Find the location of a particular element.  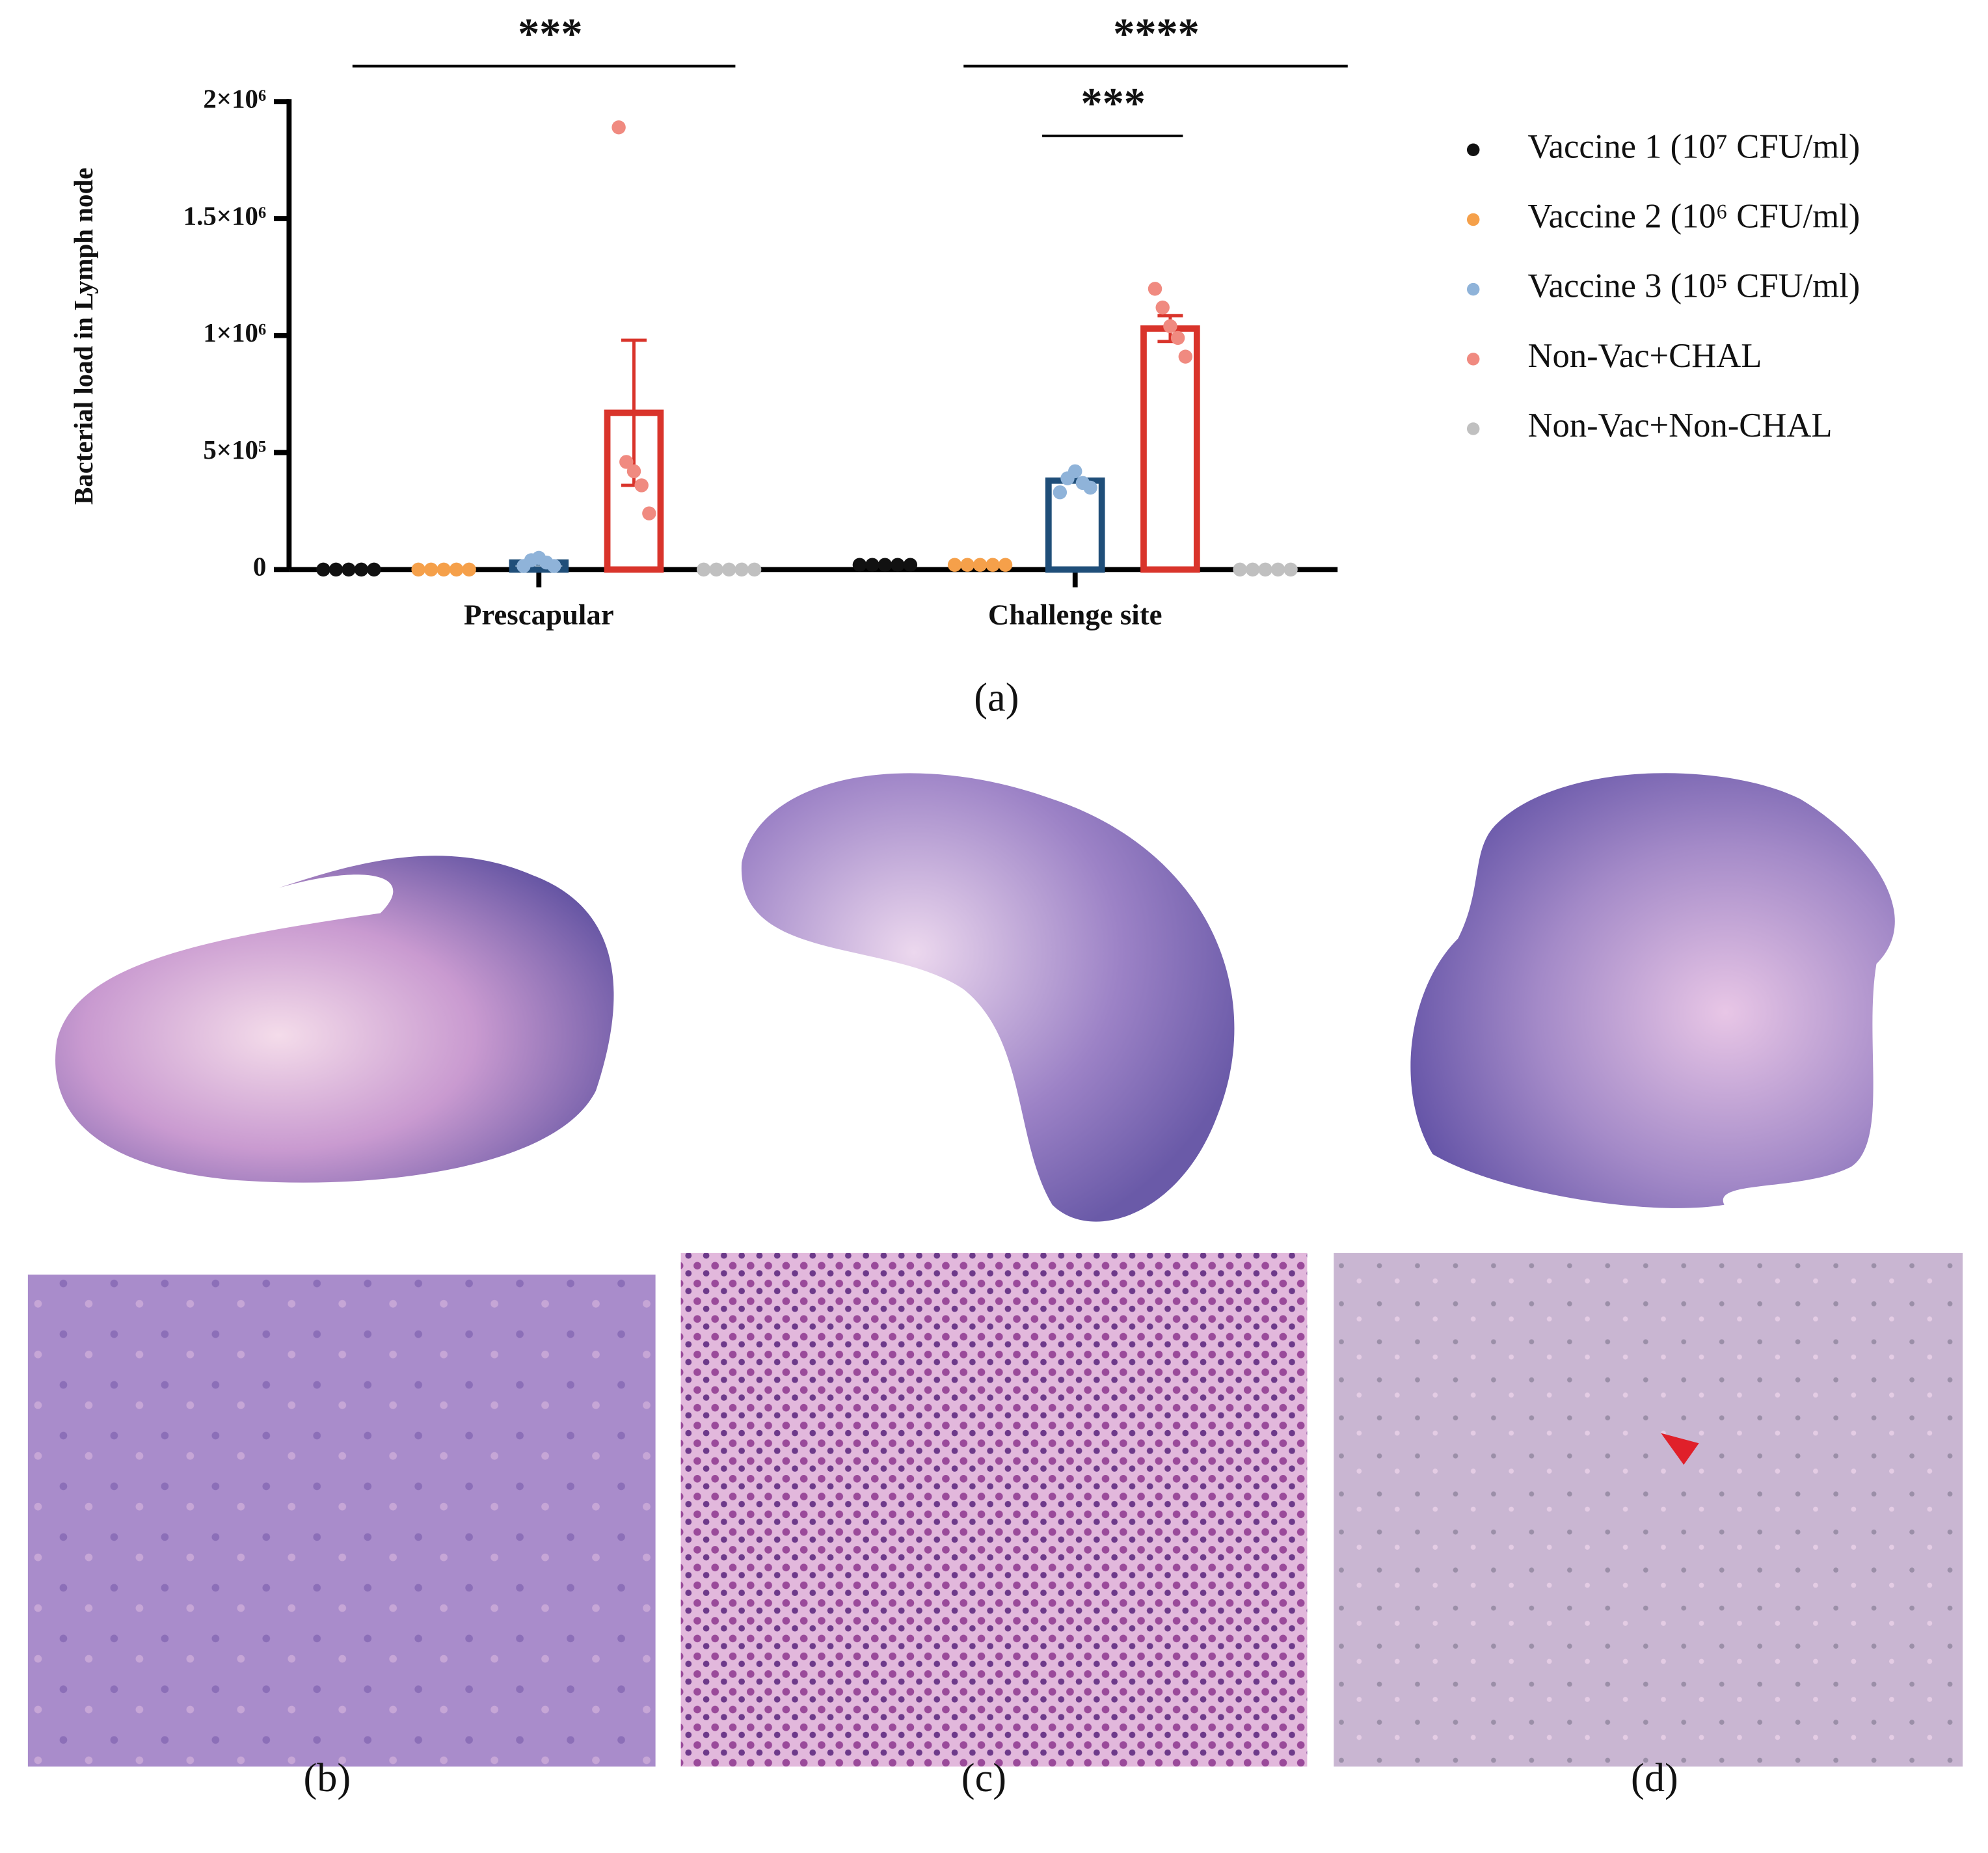

legend-label: Vaccine 3 (10⁵ CFU/ml) is located at coordinates (1694, 286).